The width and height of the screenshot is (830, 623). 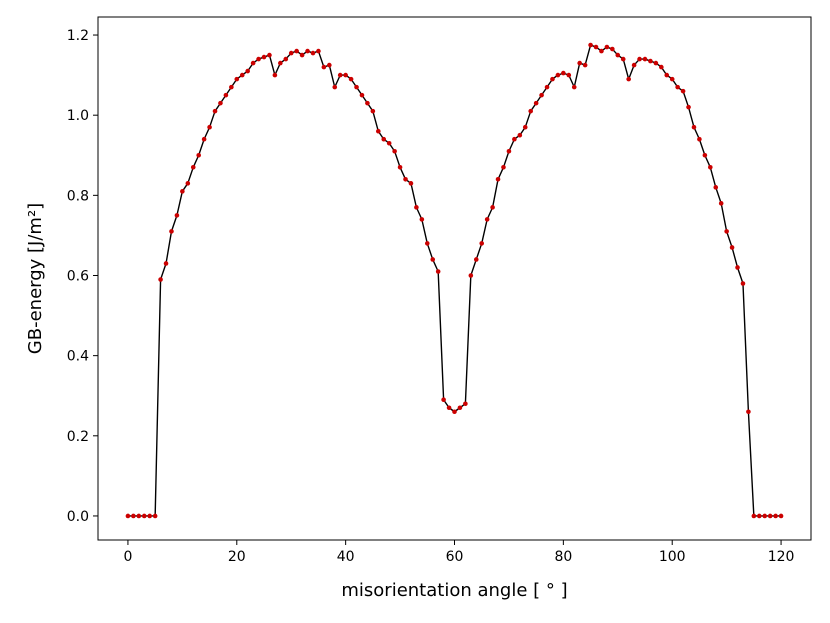 What do you see at coordinates (346, 557) in the screenshot?
I see `x-tick-label: 40` at bounding box center [346, 557].